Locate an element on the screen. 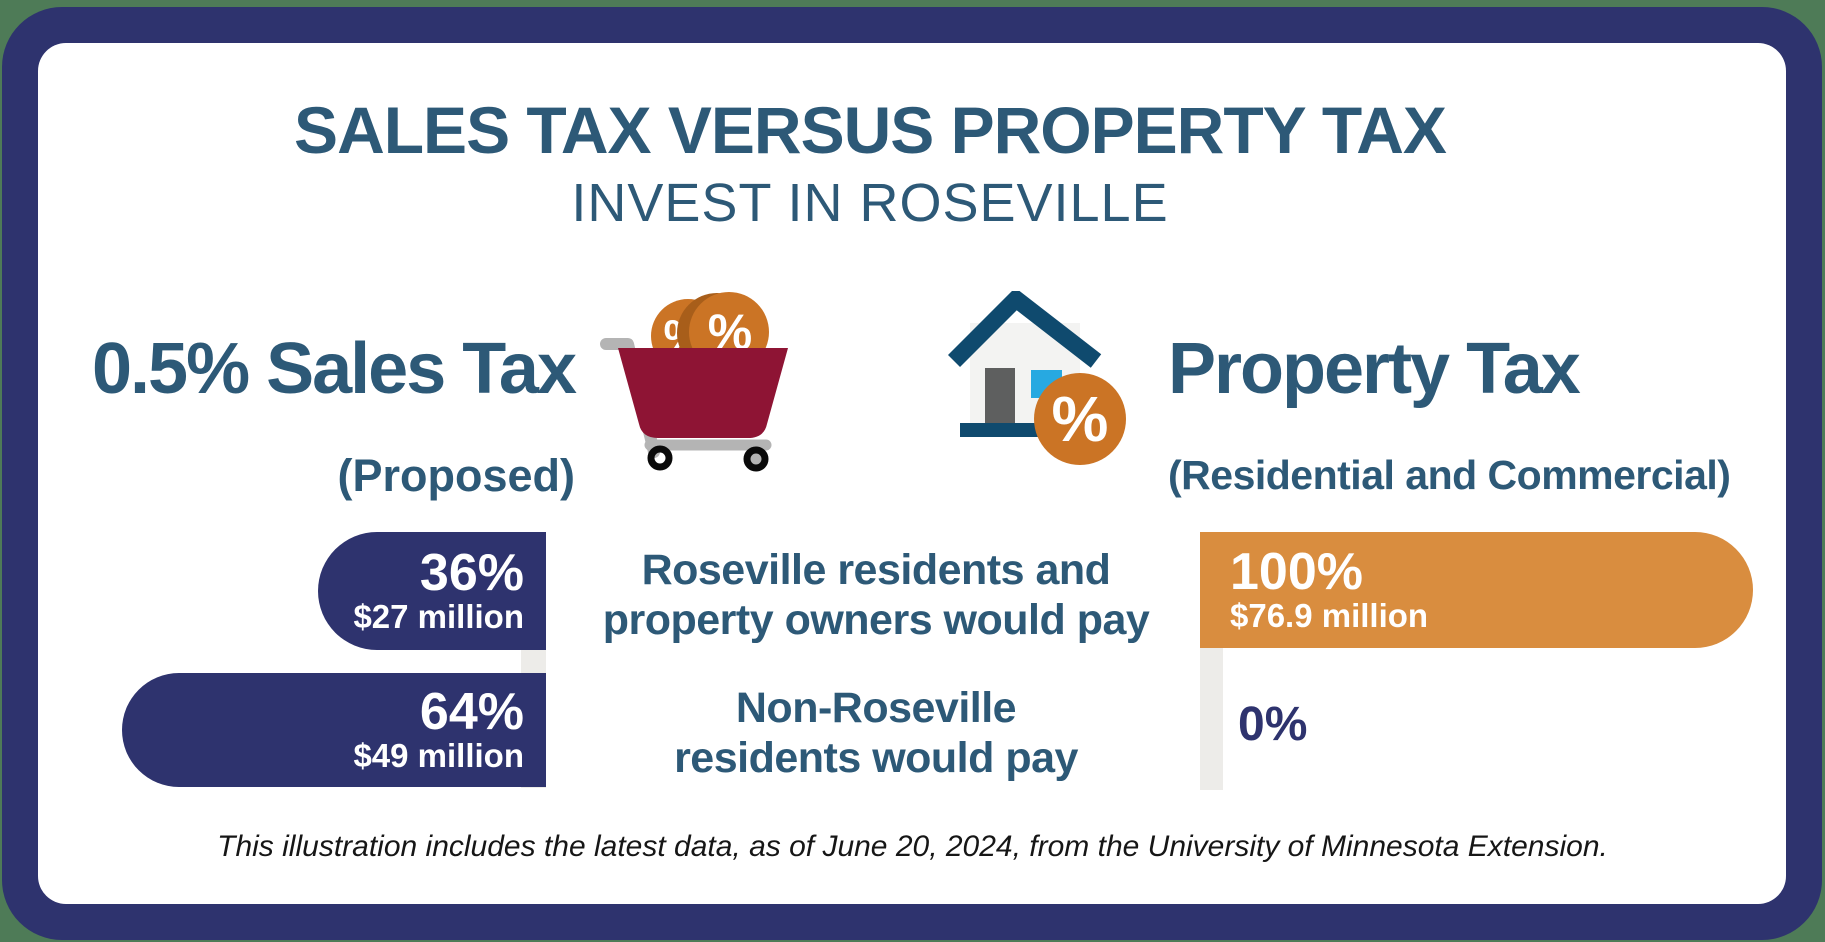 This screenshot has width=1825, height=942. page-subtitle: INVEST IN ROSEVILLE is located at coordinates (870, 203).